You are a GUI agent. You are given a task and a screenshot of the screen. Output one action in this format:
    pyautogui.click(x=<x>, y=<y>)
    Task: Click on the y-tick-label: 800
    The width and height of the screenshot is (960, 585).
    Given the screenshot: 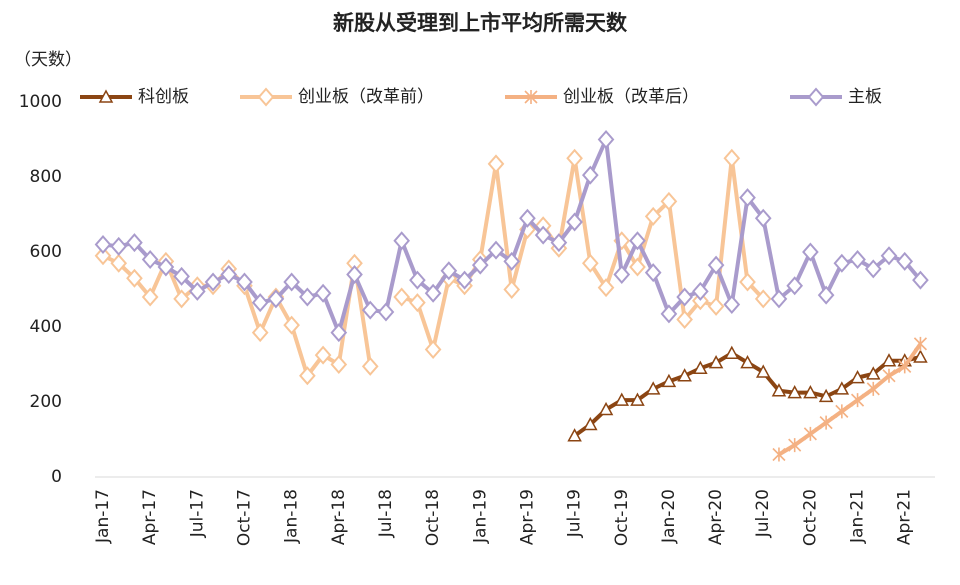 What is the action you would take?
    pyautogui.click(x=46, y=177)
    